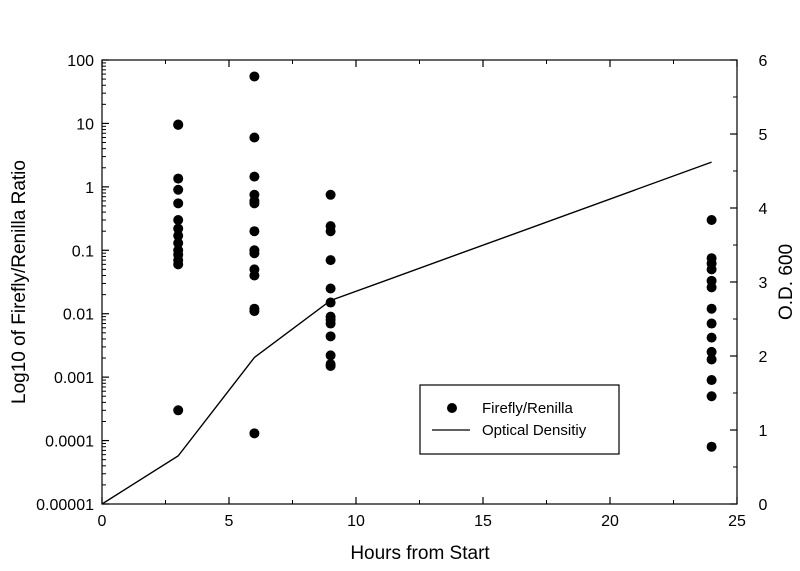 Image resolution: width=800 pixels, height=571 pixels. I want to click on y-tick-label: 0.0001, so click(69, 442).